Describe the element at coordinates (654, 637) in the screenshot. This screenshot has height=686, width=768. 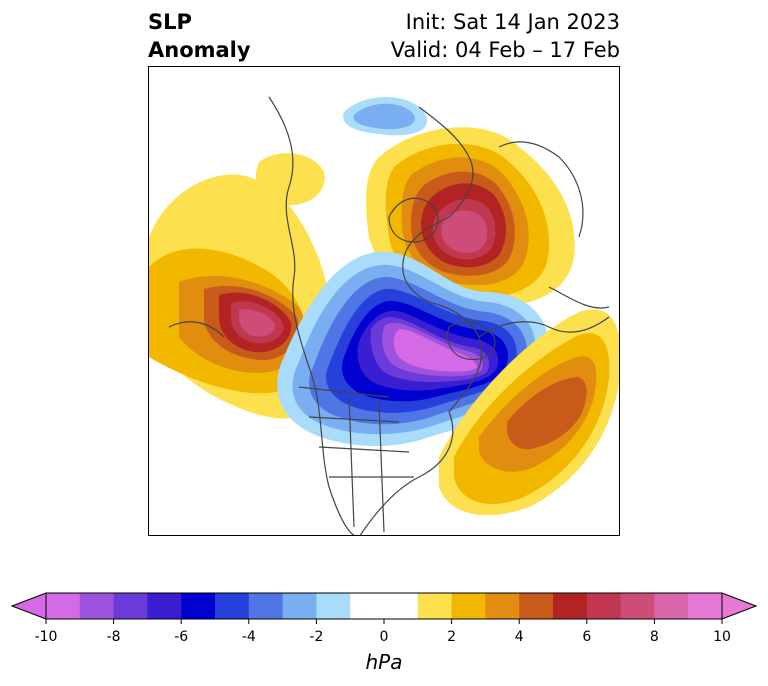
I see `colorbar-tick-label: 8` at that location.